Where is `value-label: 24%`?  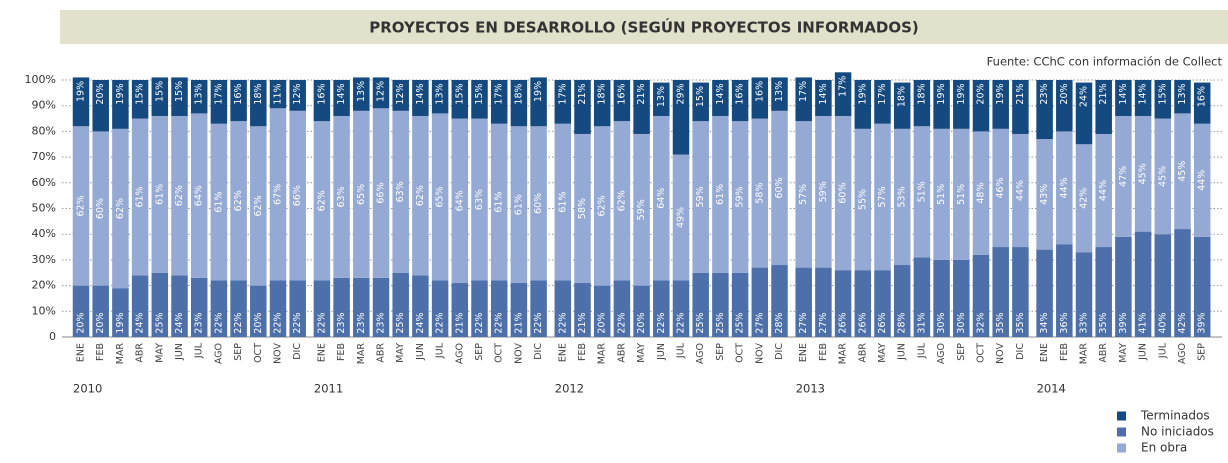 value-label: 24% is located at coordinates (179, 322).